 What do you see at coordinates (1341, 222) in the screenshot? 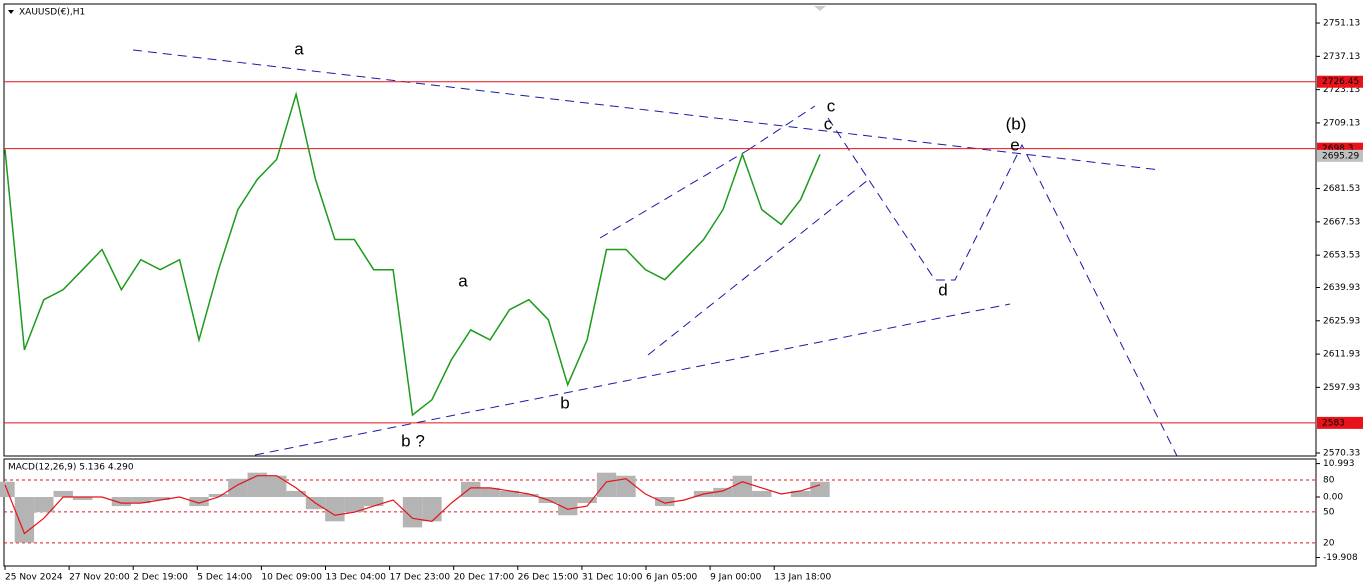
I see `y-tick-label: 2667.53` at bounding box center [1341, 222].